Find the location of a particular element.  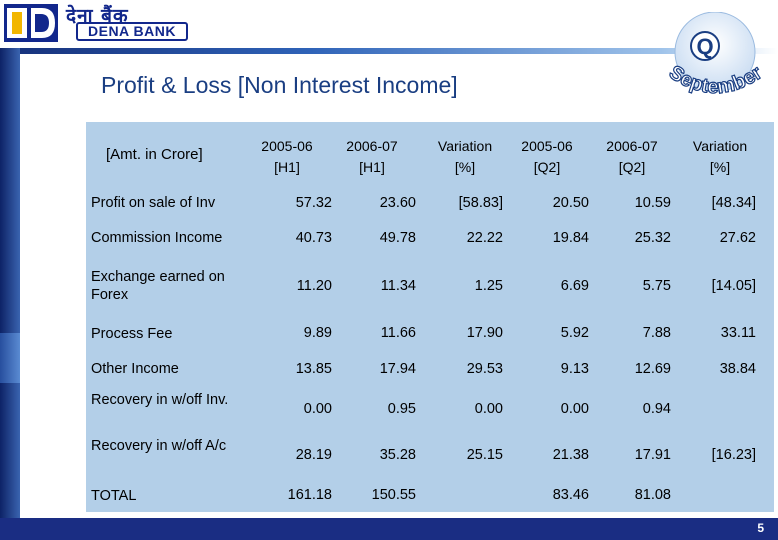

top-banner: देना बैंक DENA BANK is located at coordinates (389, 24).